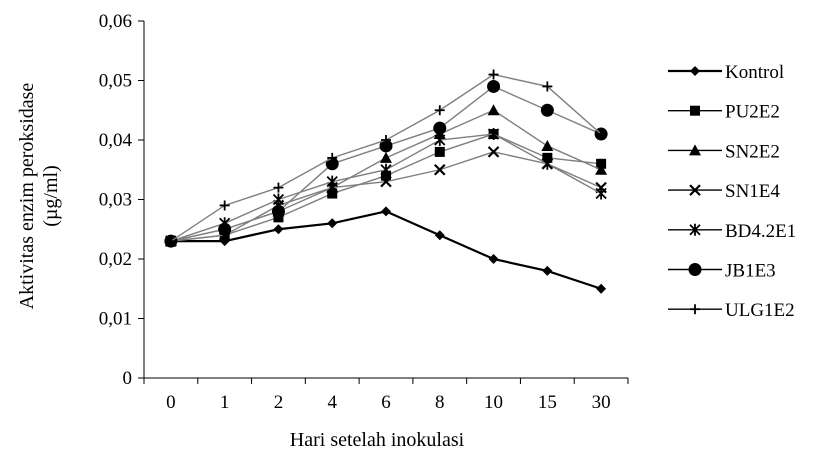  I want to click on chart-legend: Kontrol PU2E2 SN2E2 SN1E4 BD4.2E1 JB1E3 ULG1E2, so click(732, 191).